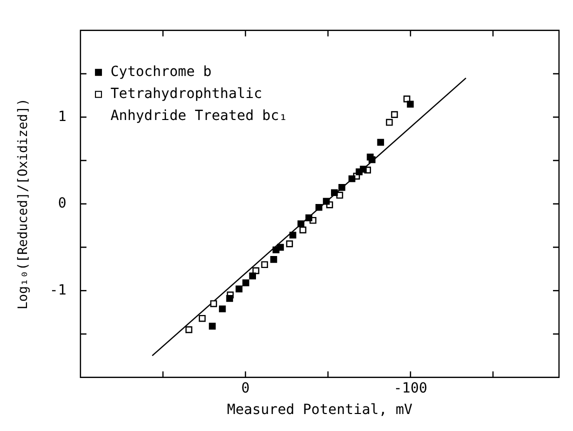  What do you see at coordinates (320, 410) in the screenshot?
I see `x-axis-title: Measured Potential, mV` at bounding box center [320, 410].